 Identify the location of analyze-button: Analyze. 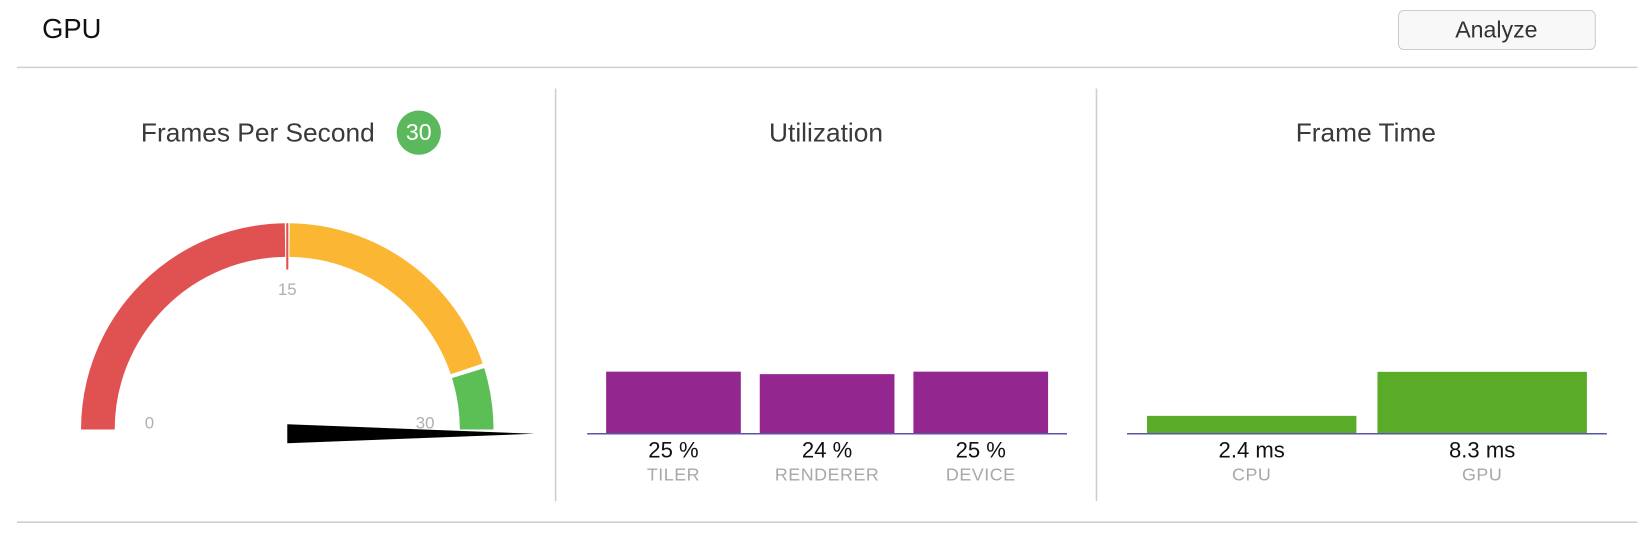
(1496, 30).